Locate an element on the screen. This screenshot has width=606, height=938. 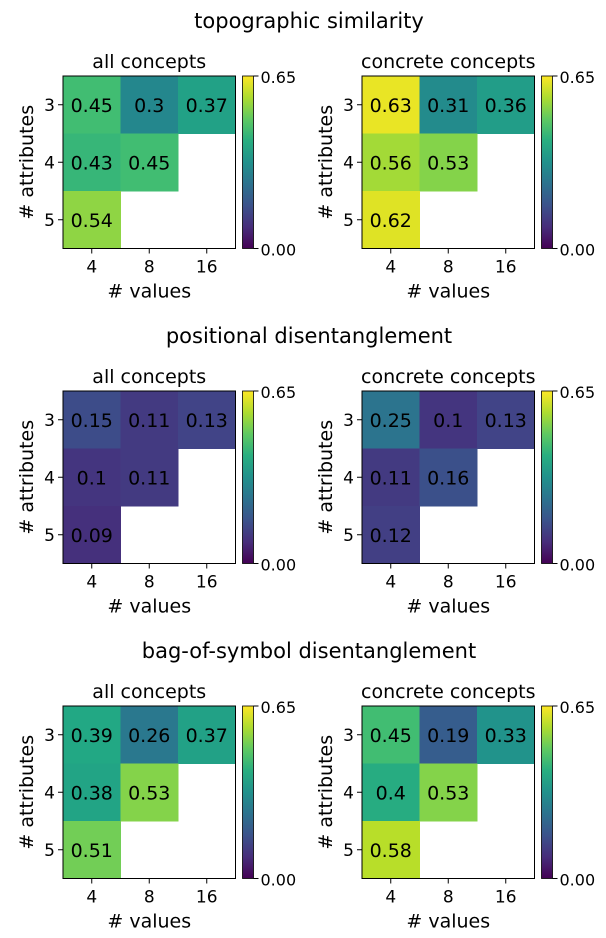
cell-value-label: 0.3 is located at coordinates (149, 106).